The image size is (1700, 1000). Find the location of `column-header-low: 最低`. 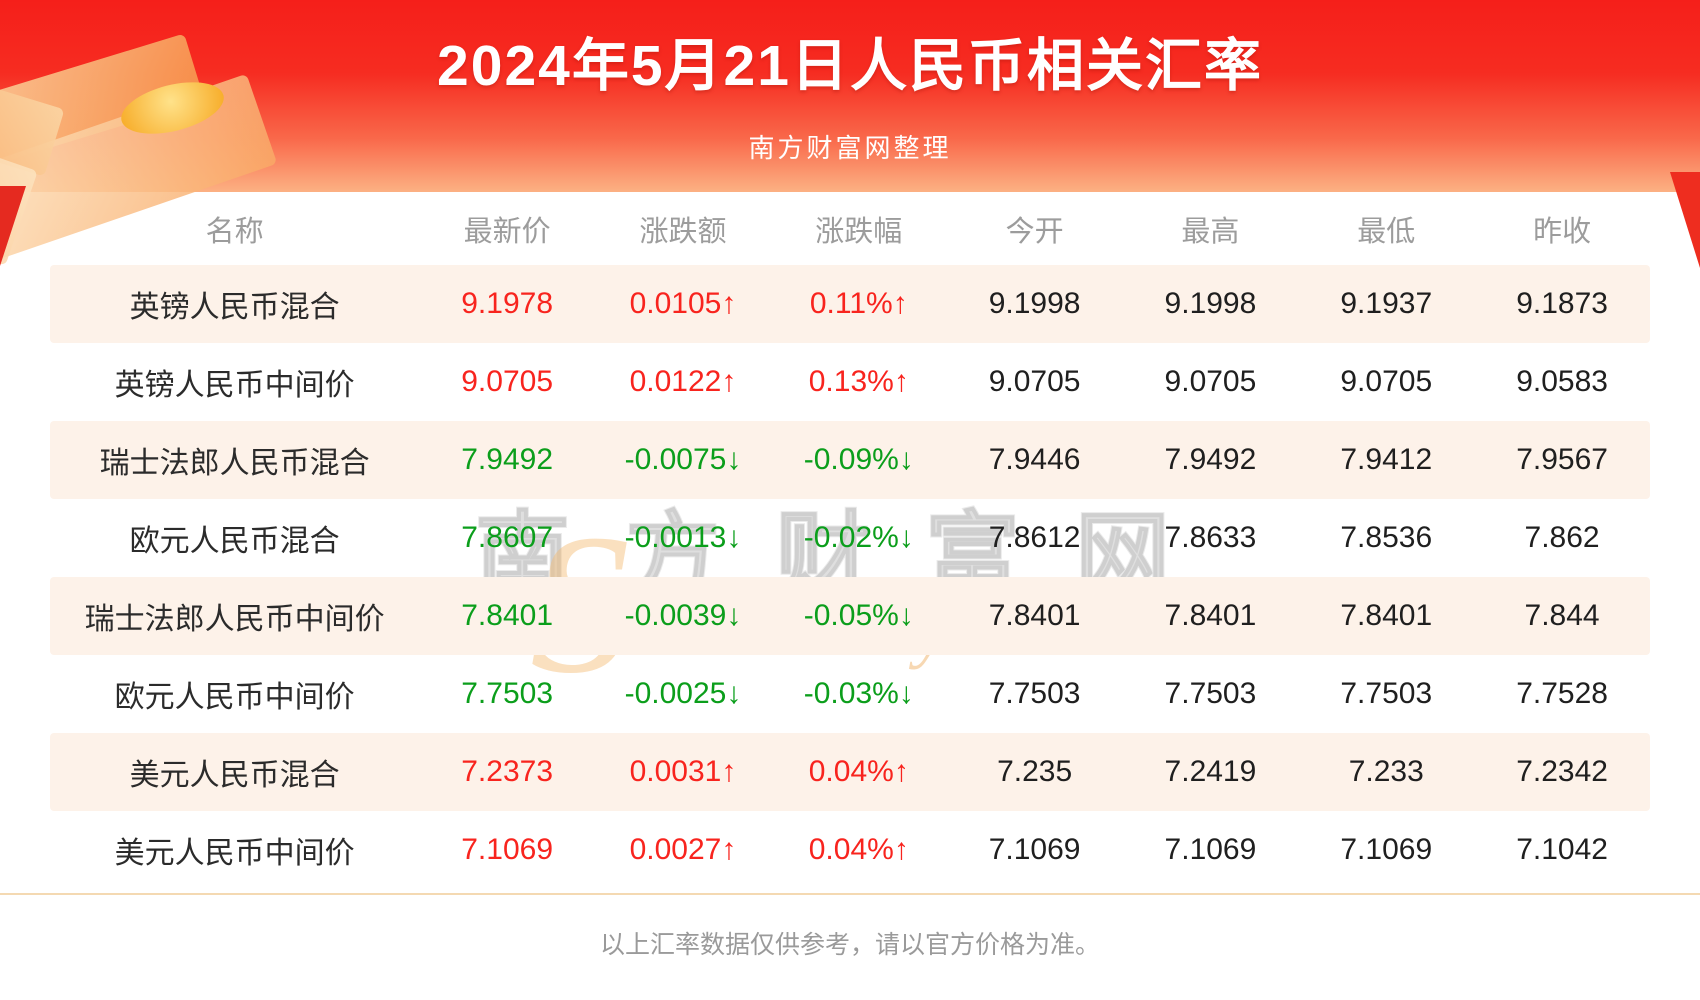

column-header-low: 最低 is located at coordinates (1386, 231).